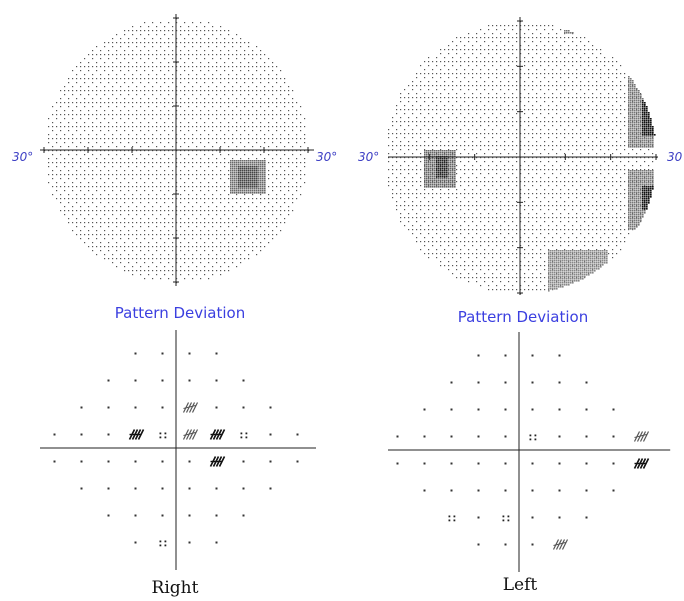  I want to click on right-grayscale-right-degree-label: 30°, so click(327, 157).